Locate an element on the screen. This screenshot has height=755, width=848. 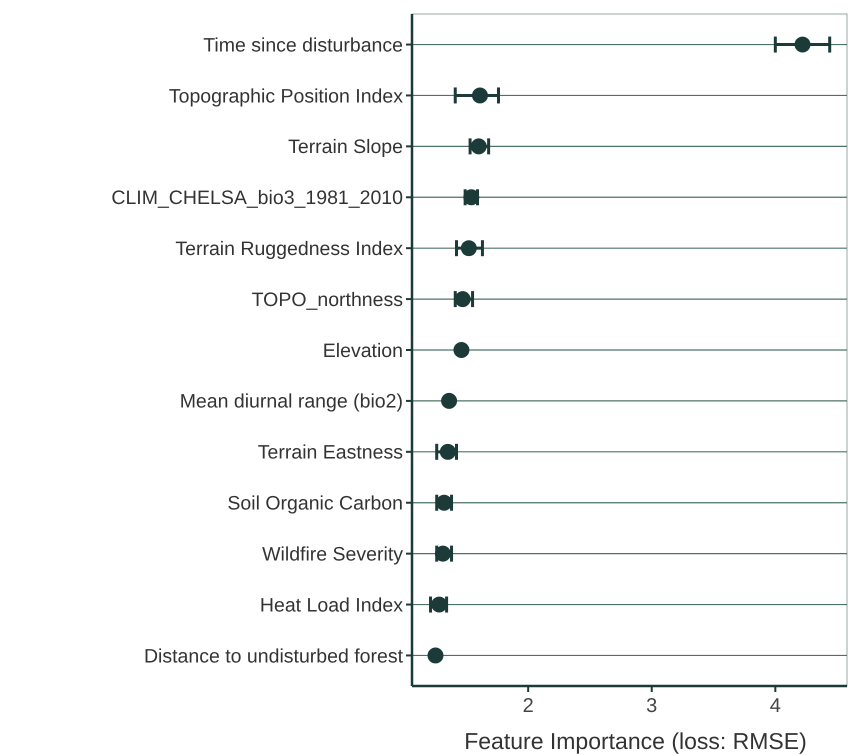
y-tick-label: TOPO_northness is located at coordinates (328, 299).